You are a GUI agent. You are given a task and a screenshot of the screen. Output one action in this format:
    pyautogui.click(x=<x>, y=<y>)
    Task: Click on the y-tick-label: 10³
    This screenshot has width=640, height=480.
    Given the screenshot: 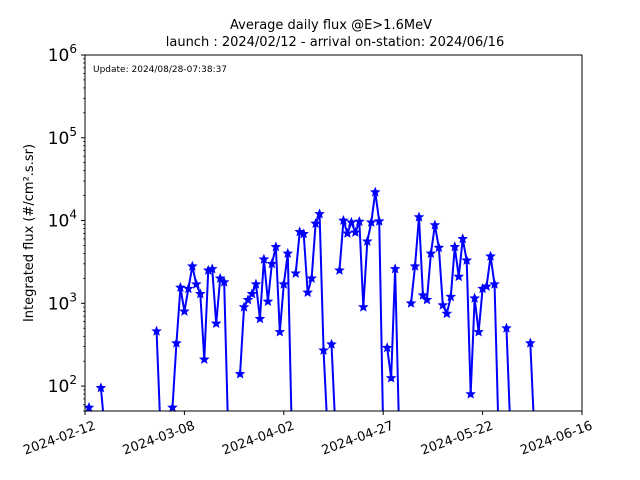 What is the action you would take?
    pyautogui.click(x=62, y=302)
    